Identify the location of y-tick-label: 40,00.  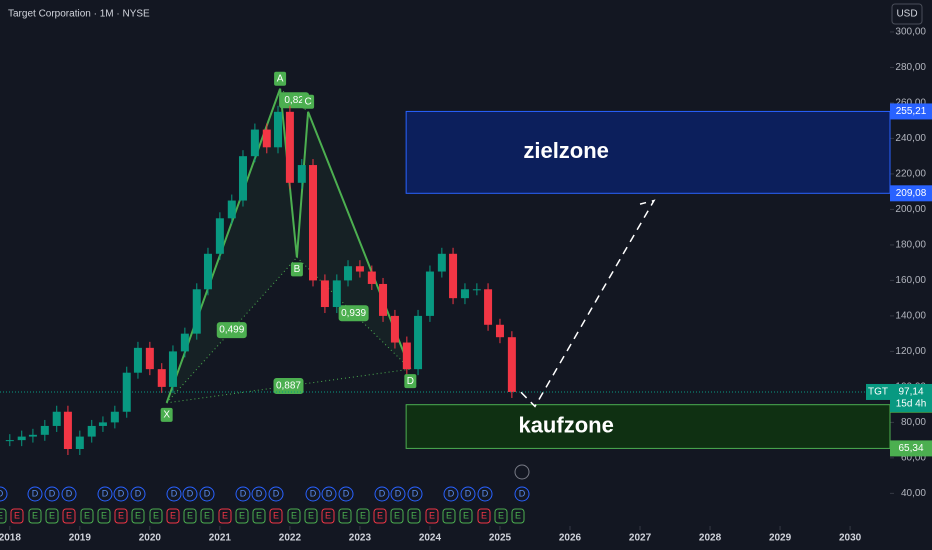
(913, 493).